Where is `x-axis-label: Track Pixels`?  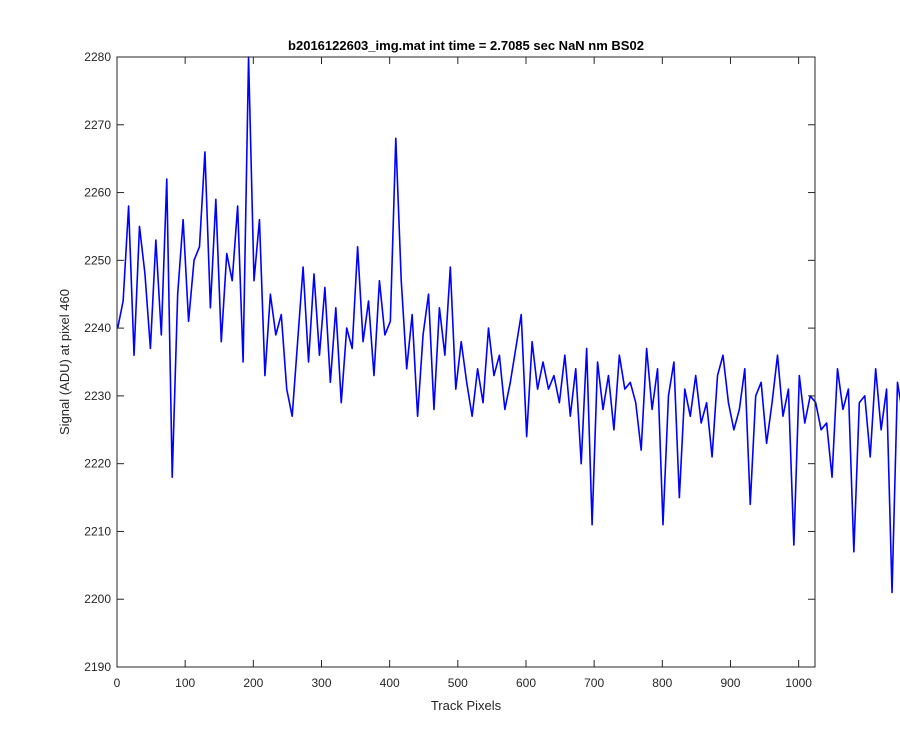
x-axis-label: Track Pixels is located at coordinates (466, 705).